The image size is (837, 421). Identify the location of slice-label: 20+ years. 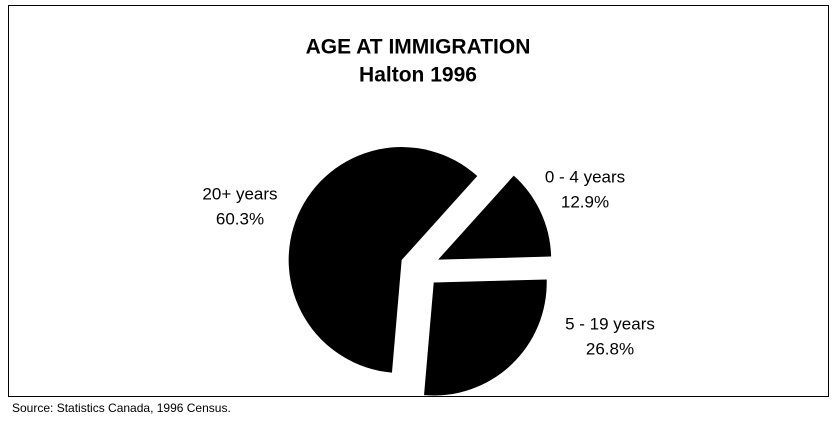
(239, 193).